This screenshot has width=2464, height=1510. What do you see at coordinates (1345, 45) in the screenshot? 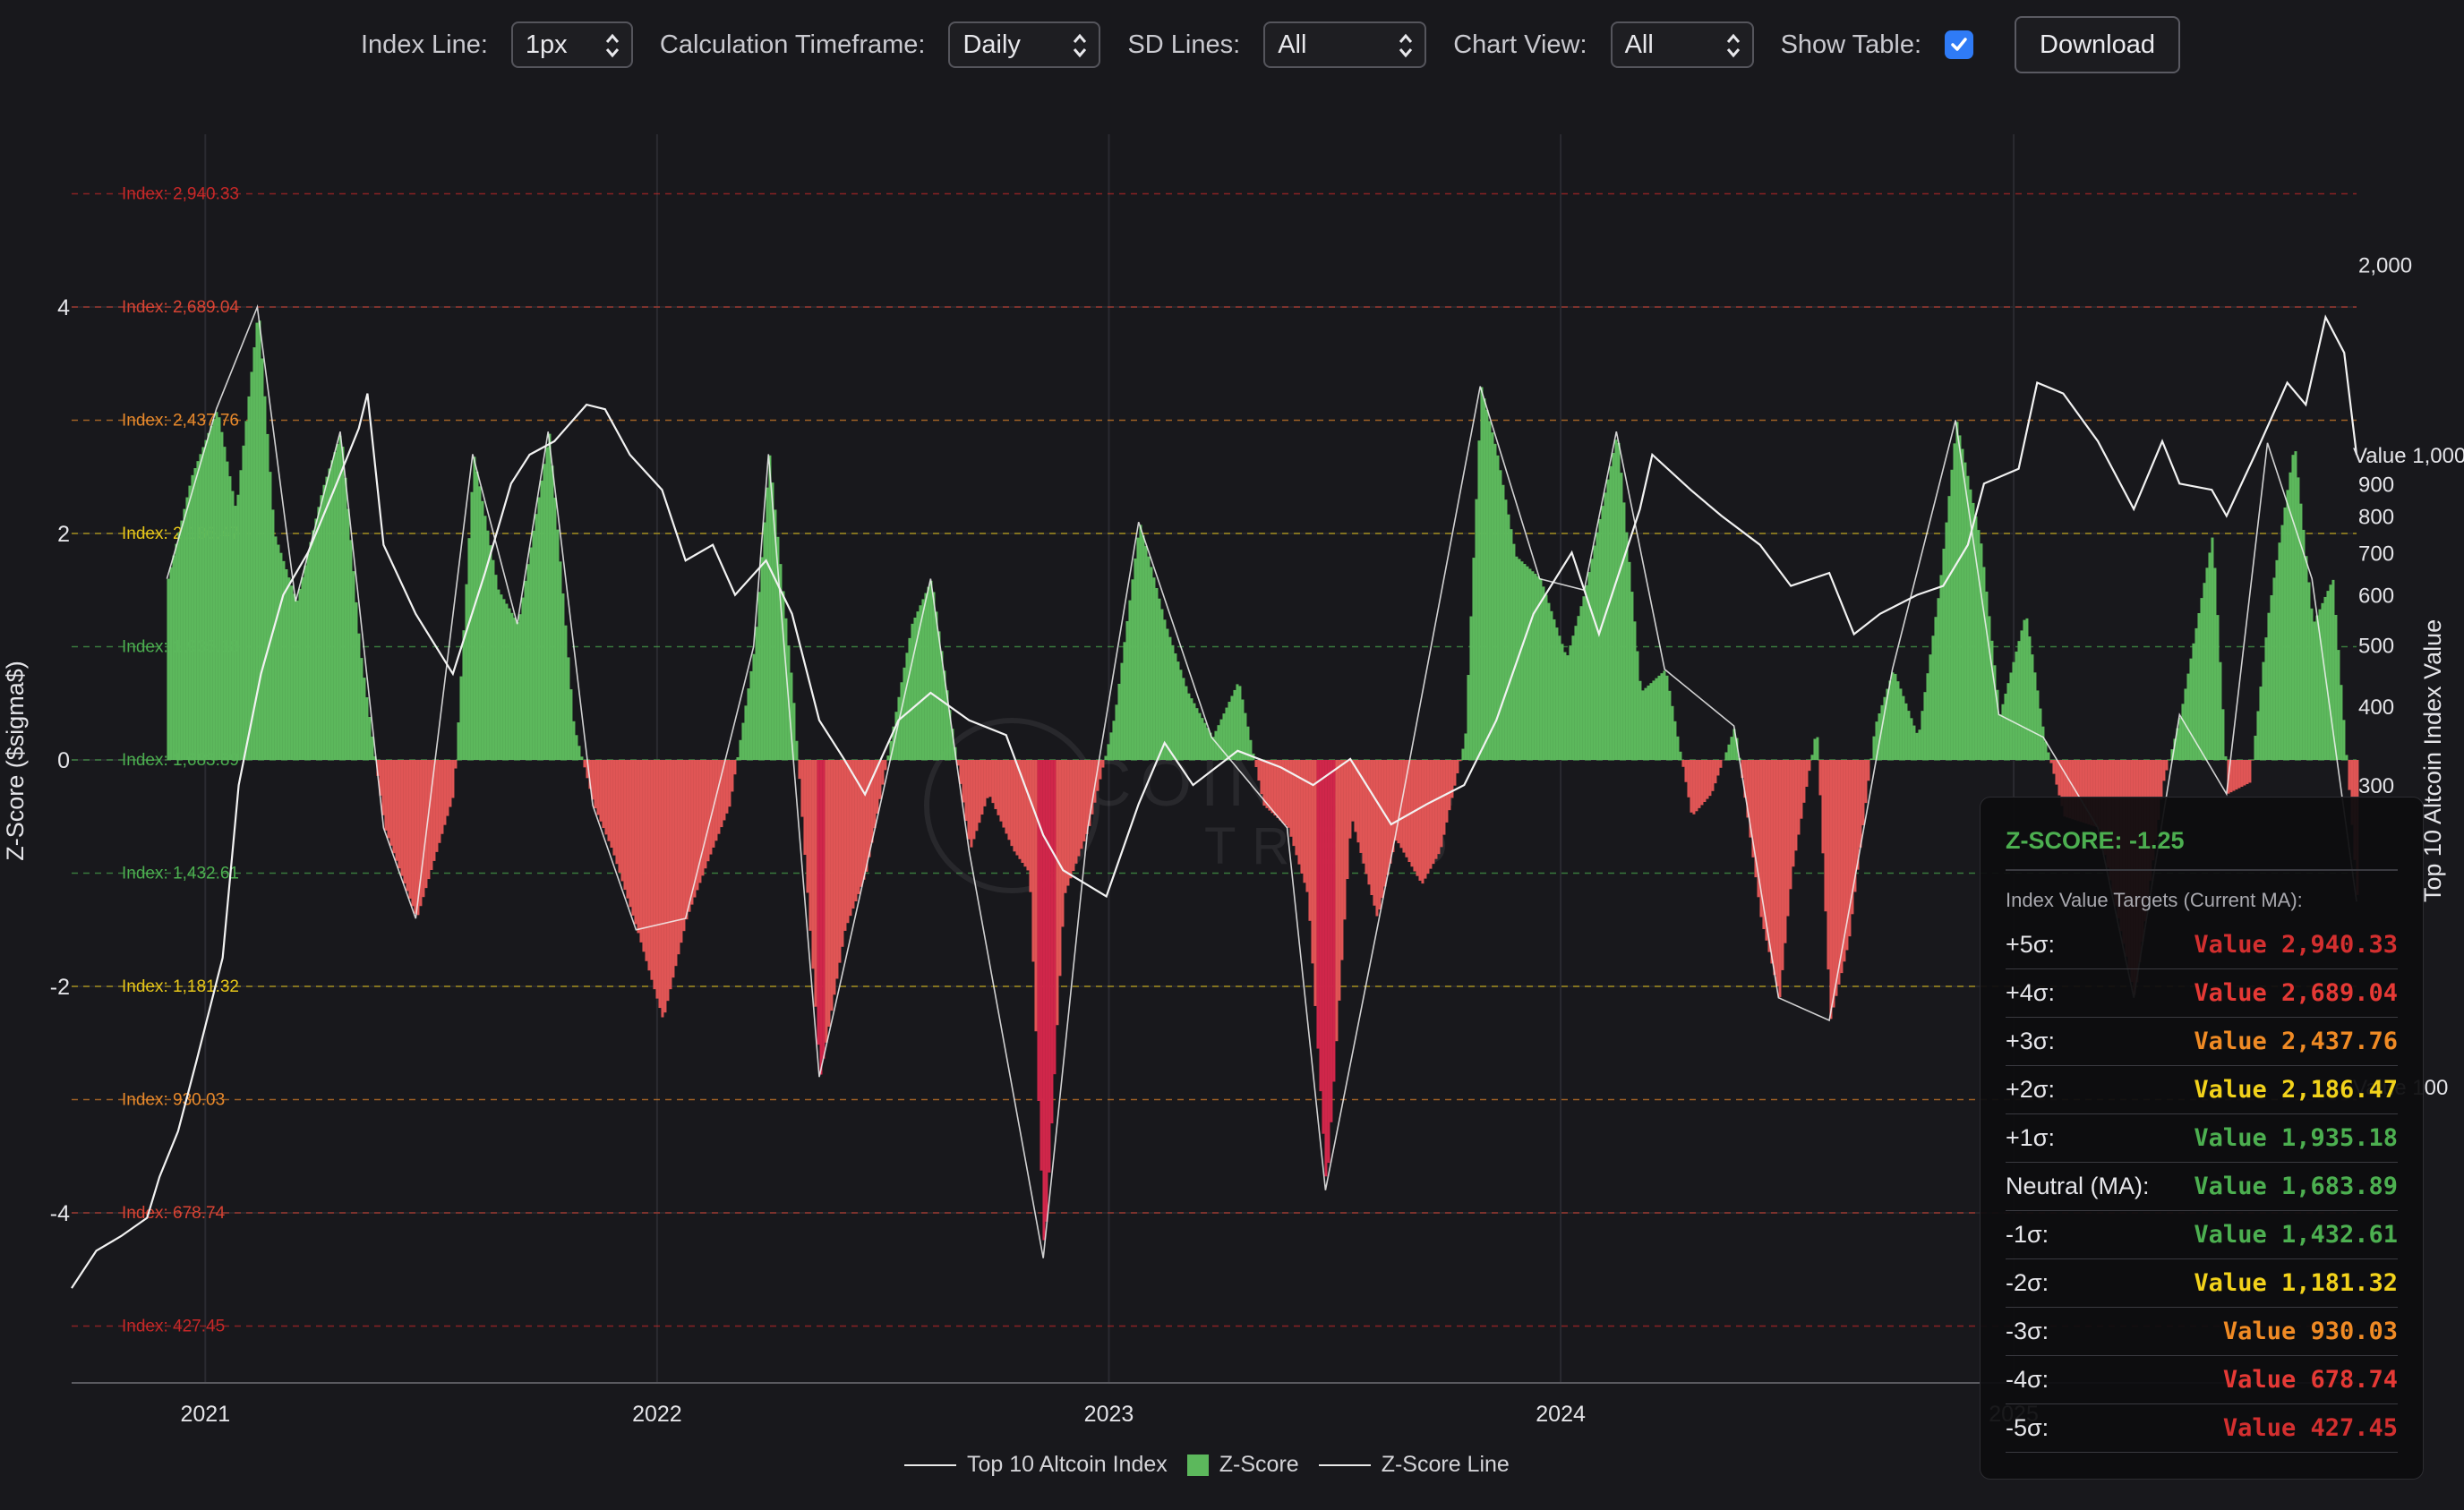
I see `sd-lines-select: All` at bounding box center [1345, 45].